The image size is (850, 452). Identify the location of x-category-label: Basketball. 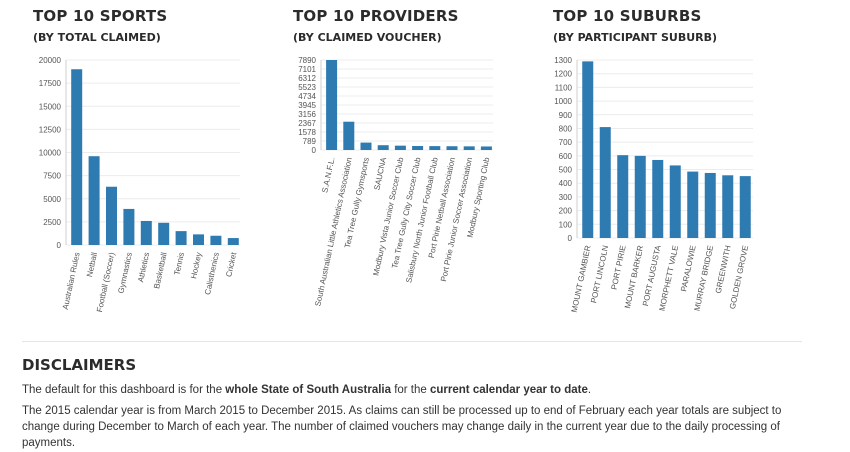
(160, 270).